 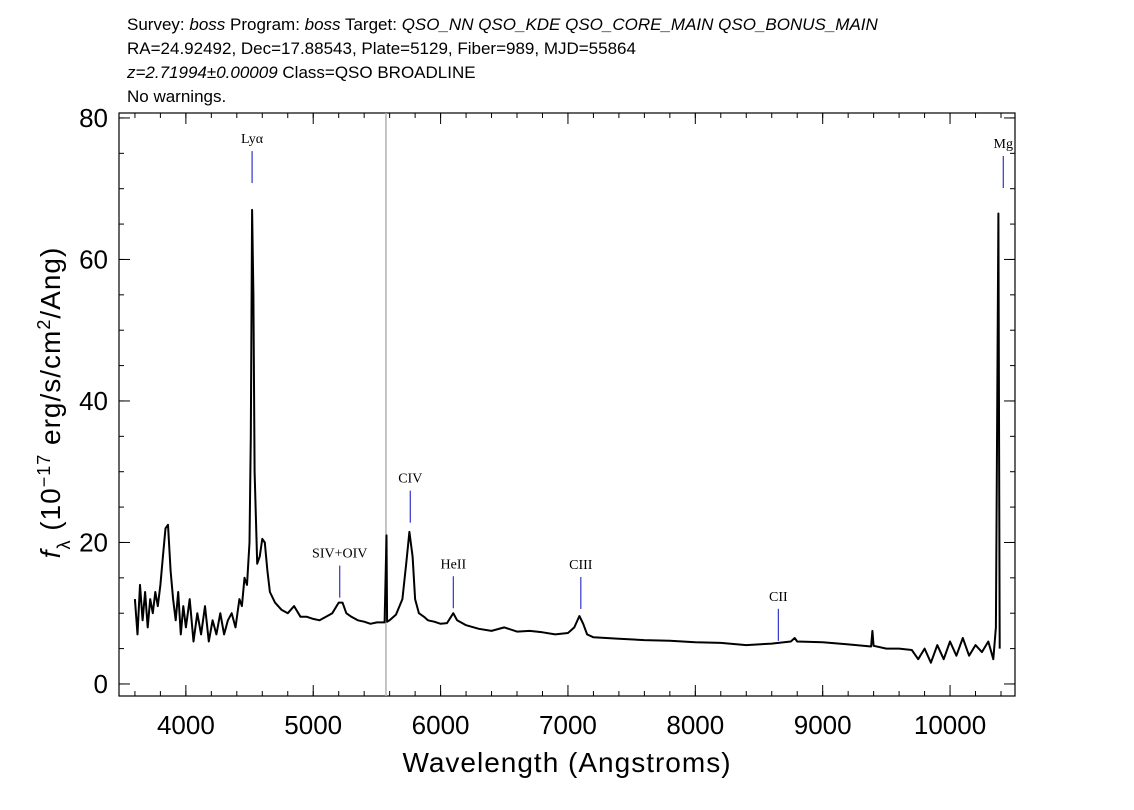 I want to click on x-tick-label: 8000, so click(x=695, y=725).